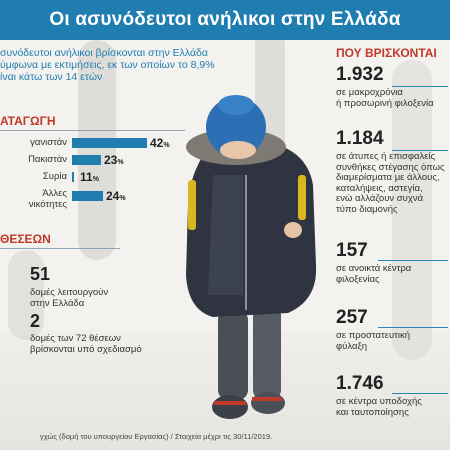  What do you see at coordinates (233, 355) in the screenshot?
I see `left-leg` at bounding box center [233, 355].